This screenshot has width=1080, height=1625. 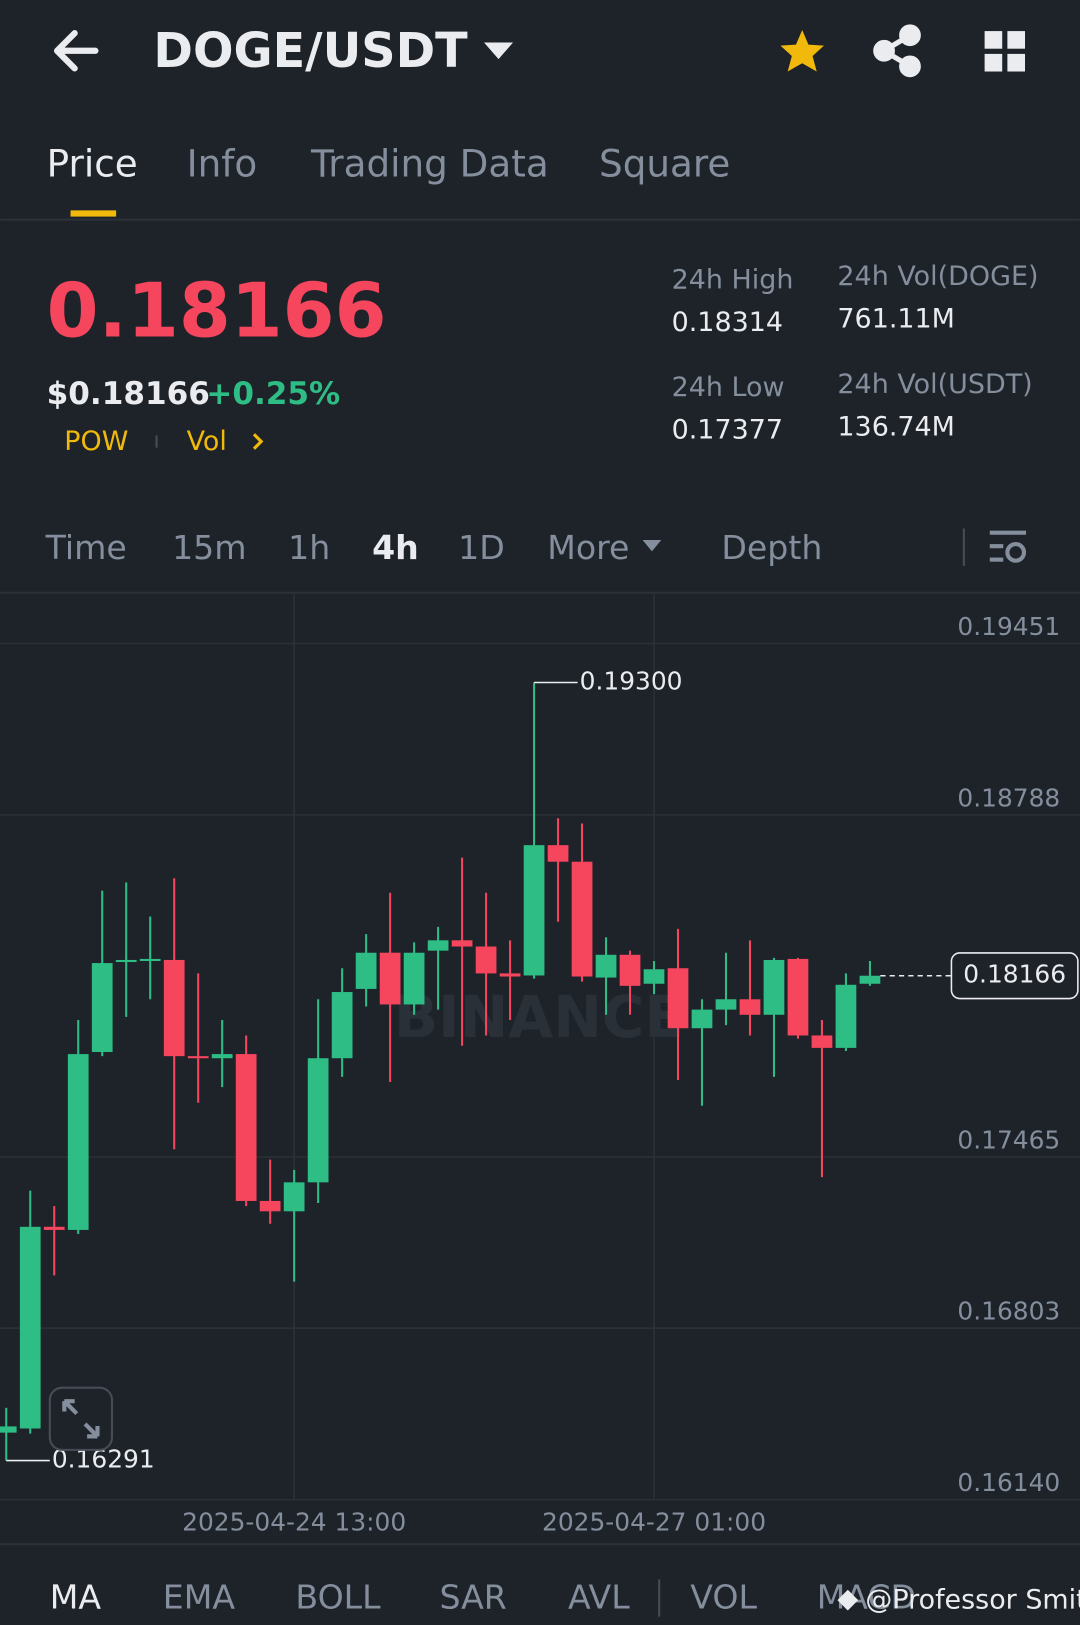 What do you see at coordinates (310, 51) in the screenshot?
I see `pair-title: DOGE/USDT` at bounding box center [310, 51].